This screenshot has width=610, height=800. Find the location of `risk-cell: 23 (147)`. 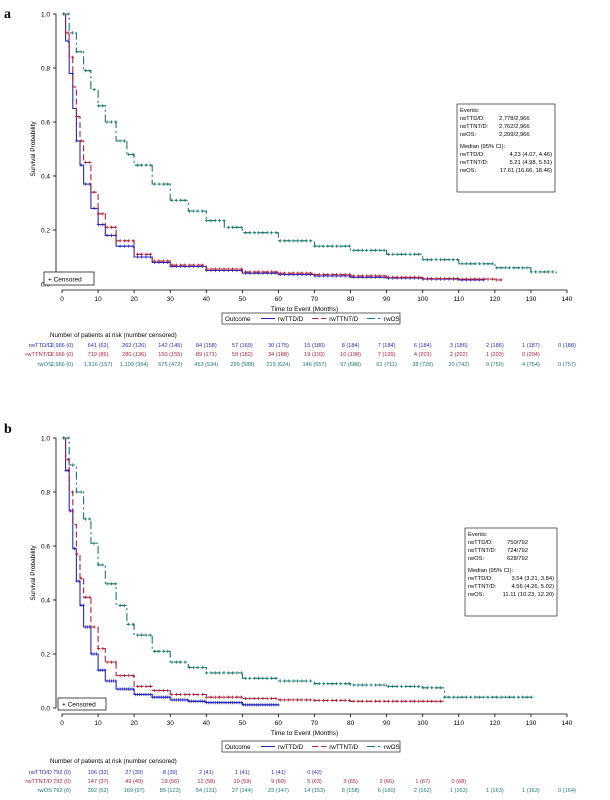

risk-cell: 23 (147) is located at coordinates (278, 791).